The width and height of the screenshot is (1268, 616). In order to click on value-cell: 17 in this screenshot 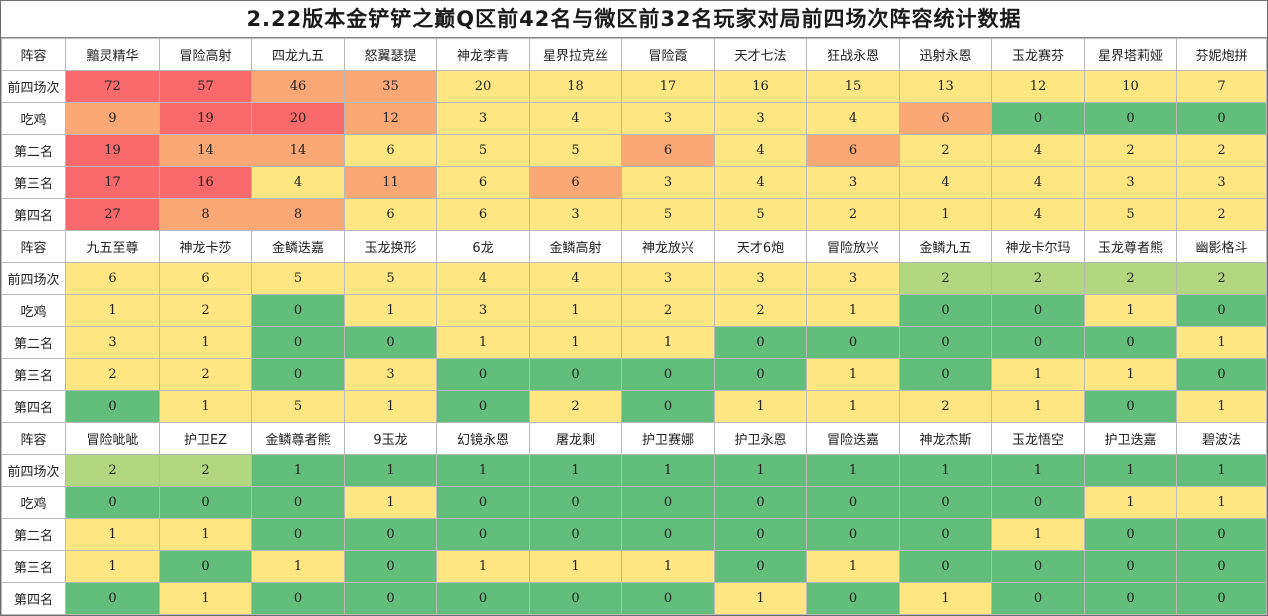, I will do `click(668, 86)`.